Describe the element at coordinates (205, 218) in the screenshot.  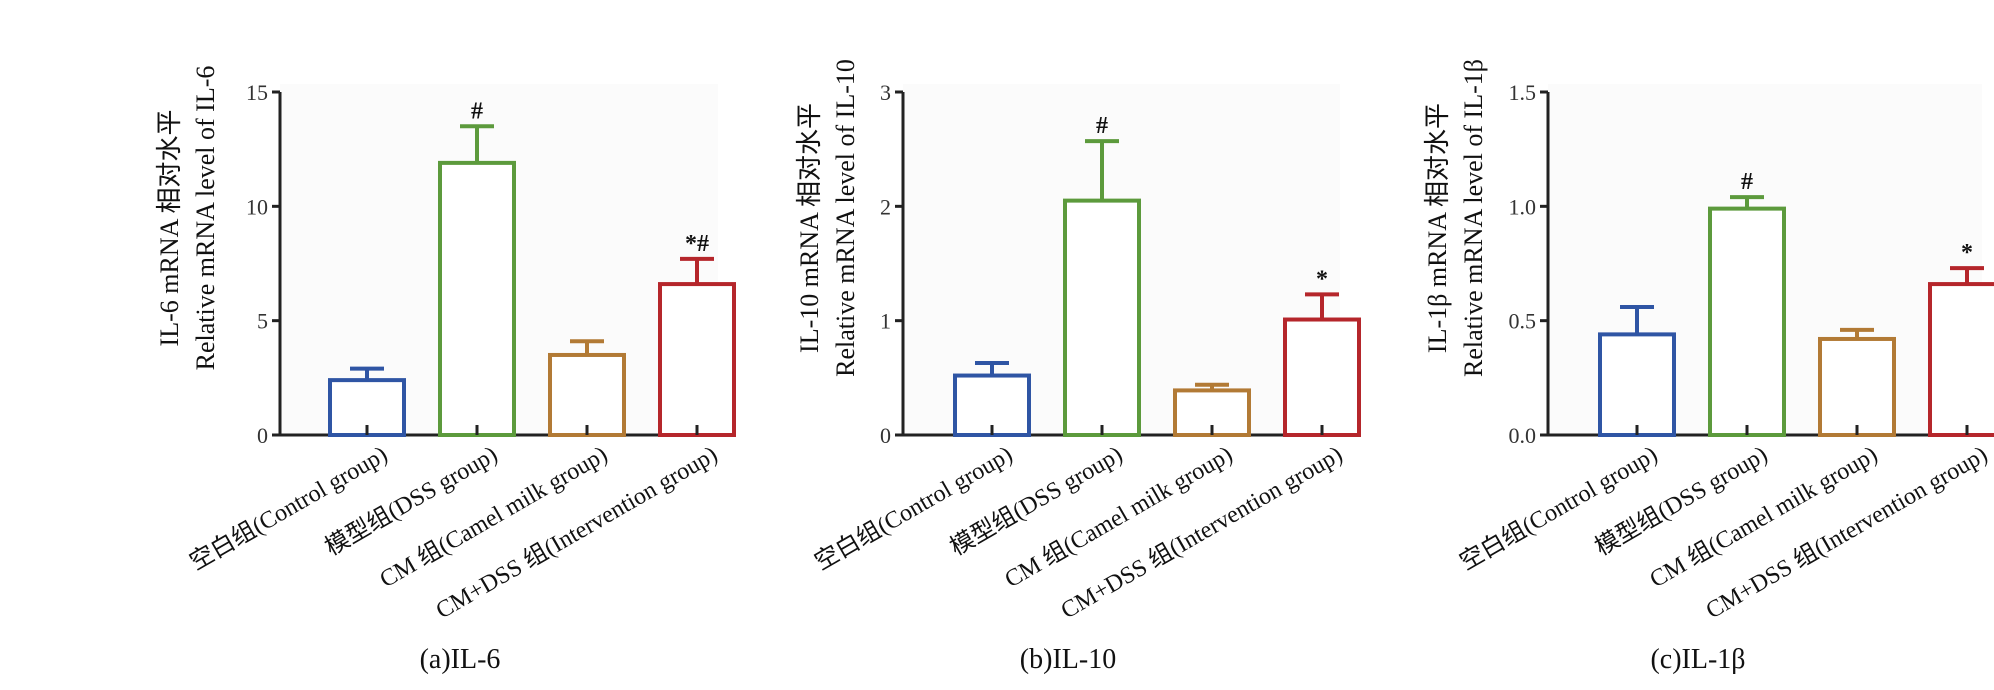
I see `panel-a-ylabel-en: Relative mRNA level of IL-6` at that location.